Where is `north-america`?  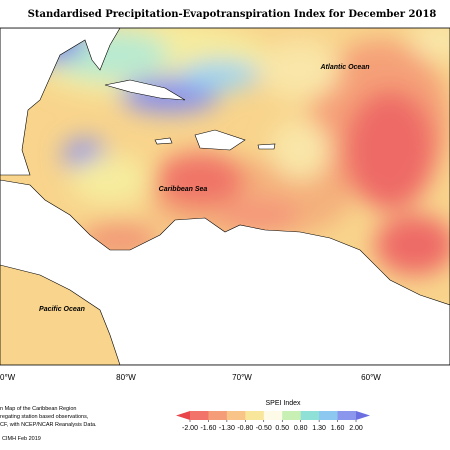
north-america is located at coordinates (60, 102).